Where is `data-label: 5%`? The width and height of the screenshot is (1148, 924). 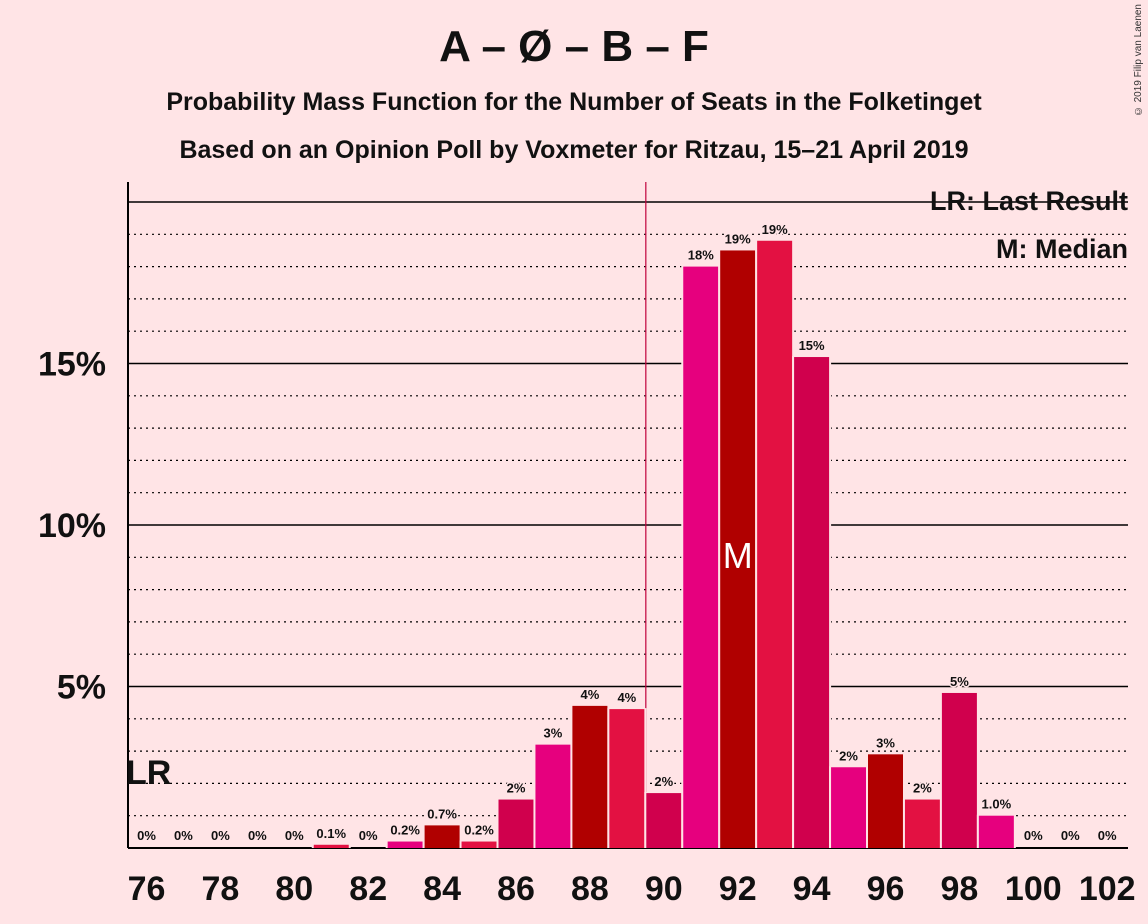 data-label: 5% is located at coordinates (959, 681).